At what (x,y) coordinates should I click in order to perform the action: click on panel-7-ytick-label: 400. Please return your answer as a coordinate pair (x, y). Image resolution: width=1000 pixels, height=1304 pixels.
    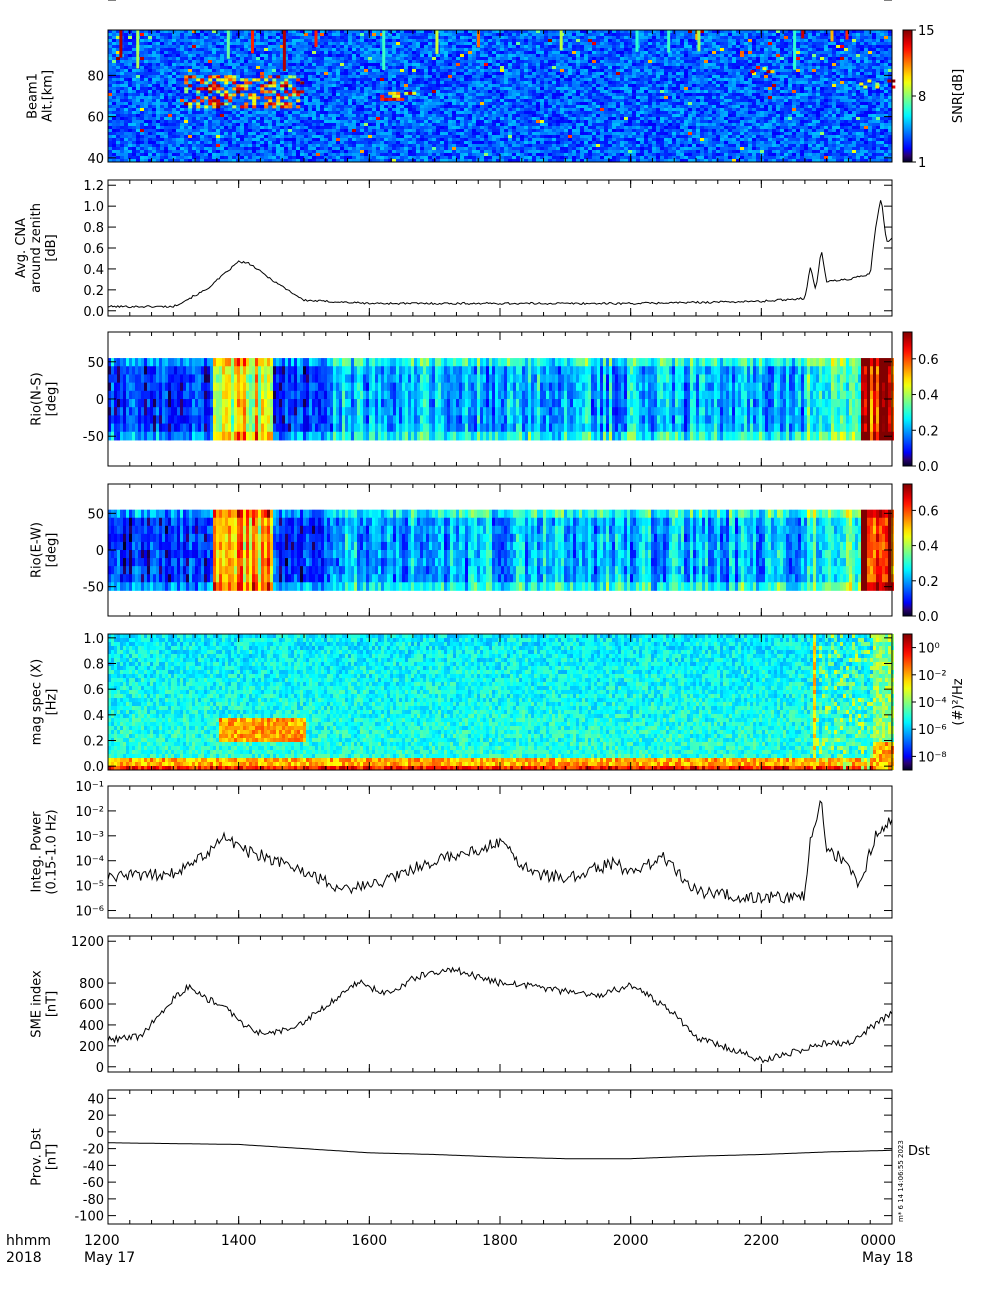
    Looking at the image, I should click on (91, 1026).